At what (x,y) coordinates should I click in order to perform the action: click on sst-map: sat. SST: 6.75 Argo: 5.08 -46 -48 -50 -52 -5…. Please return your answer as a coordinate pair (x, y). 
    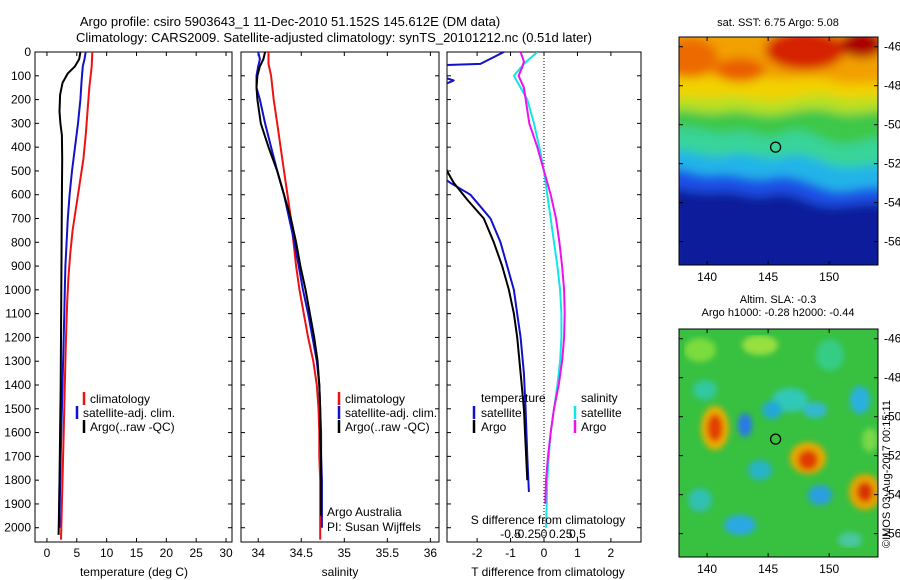
    Looking at the image, I should click on (789, 150).